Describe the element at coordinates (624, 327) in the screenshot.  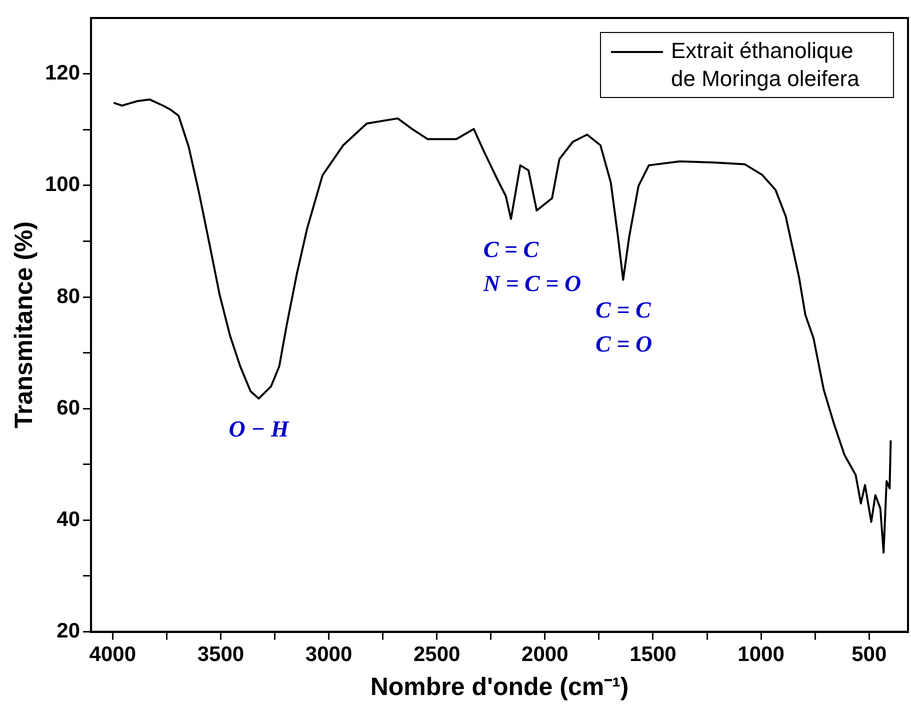
I see `annotation: C = C C = O` at that location.